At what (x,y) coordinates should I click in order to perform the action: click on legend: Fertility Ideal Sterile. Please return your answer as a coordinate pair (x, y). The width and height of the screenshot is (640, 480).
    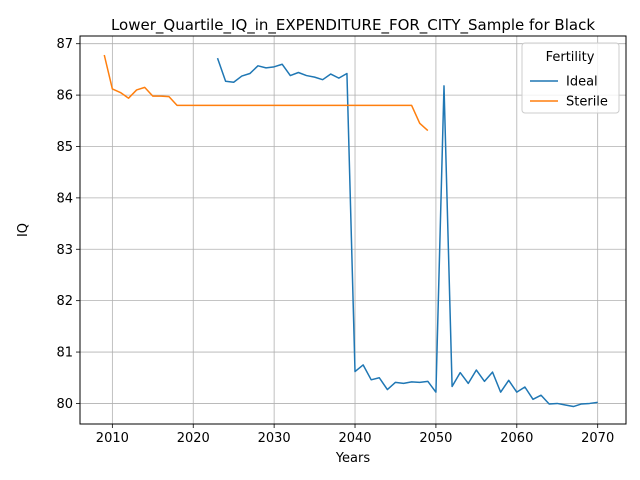
    Looking at the image, I should click on (570, 78).